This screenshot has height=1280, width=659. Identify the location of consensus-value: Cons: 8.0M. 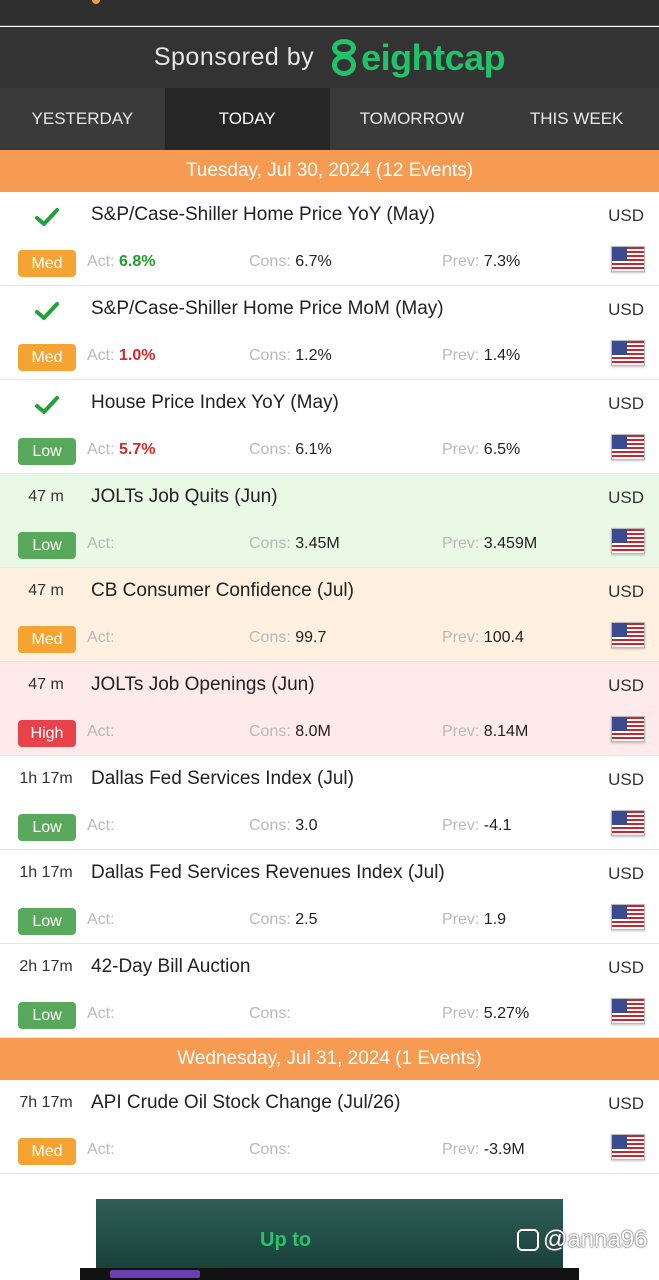
(290, 731).